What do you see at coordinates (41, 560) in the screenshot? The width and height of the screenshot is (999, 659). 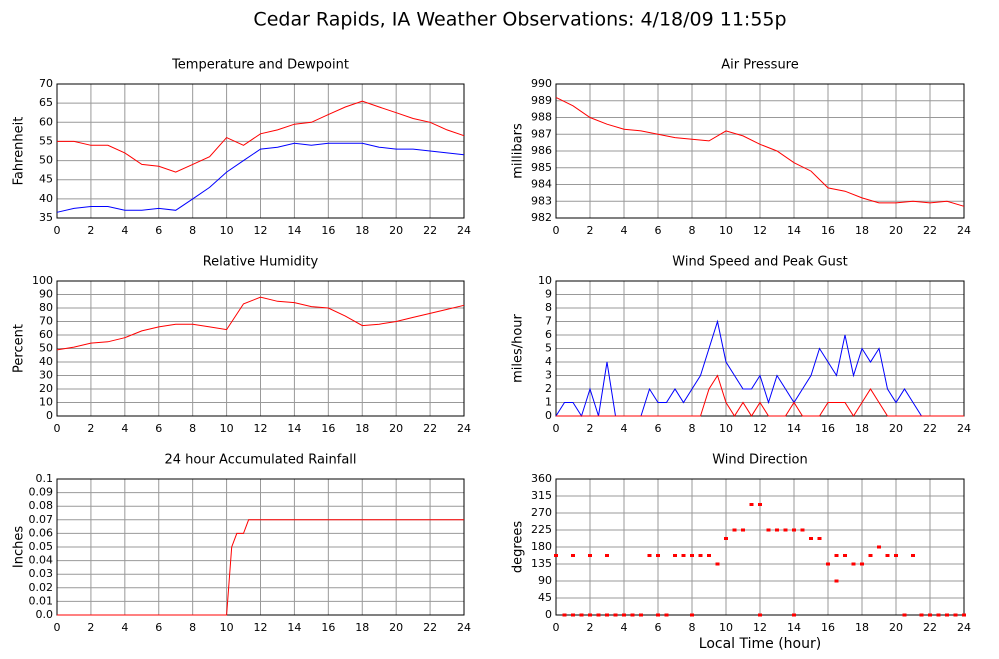 I see `y-tick-label: 0.04` at bounding box center [41, 560].